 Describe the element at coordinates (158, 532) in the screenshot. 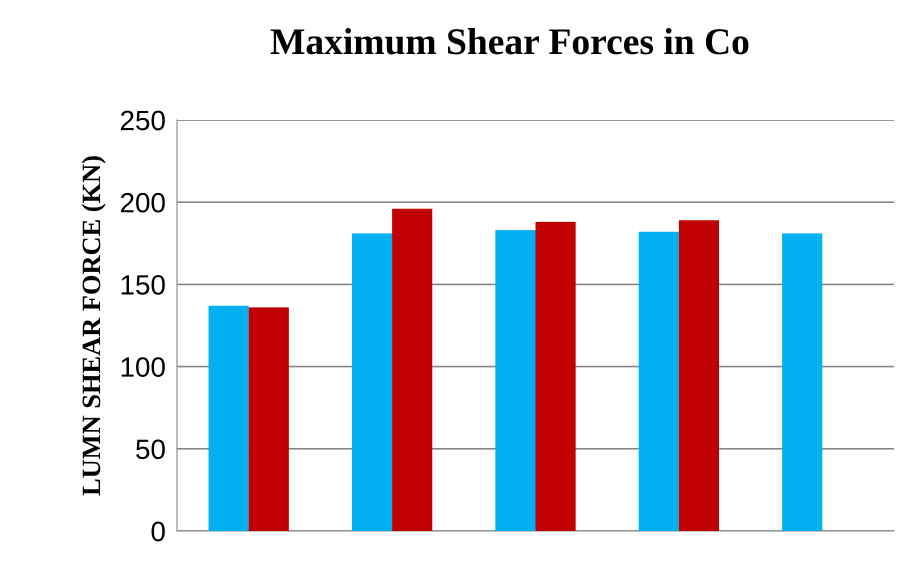

I see `y-tick-label: 0` at that location.